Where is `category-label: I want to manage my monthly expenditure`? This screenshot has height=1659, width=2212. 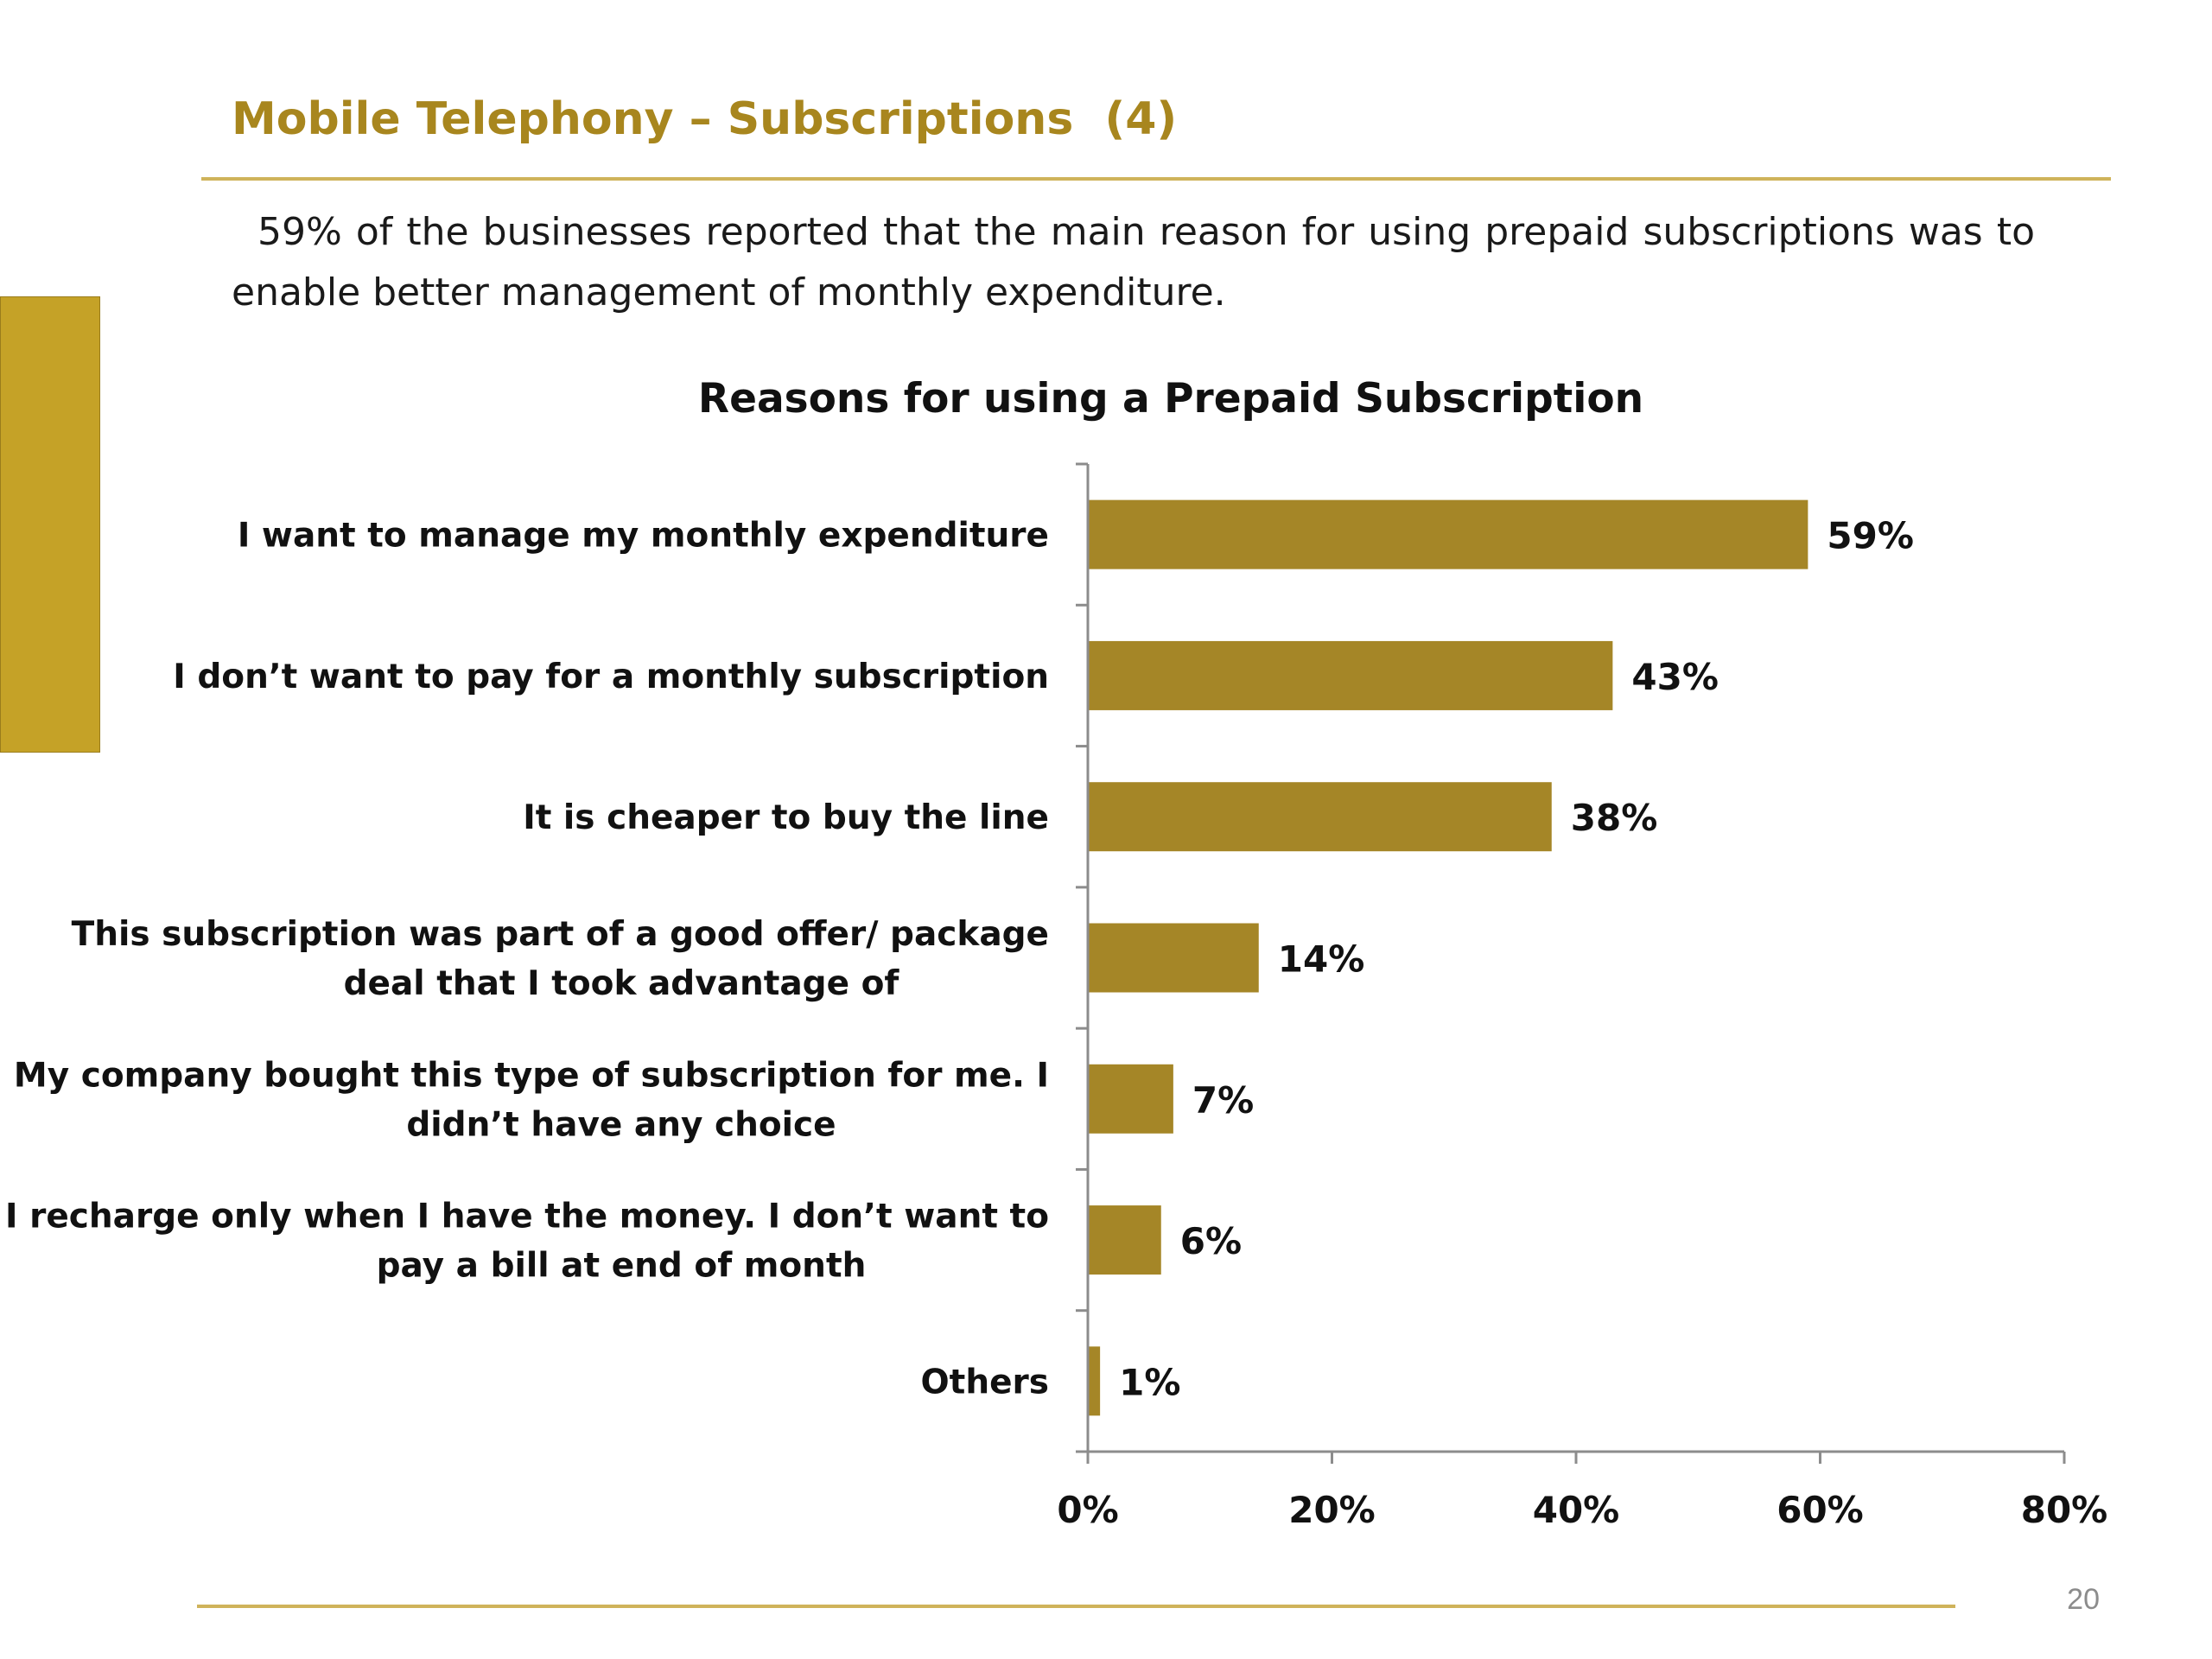
category-label: I want to manage my monthly expenditure is located at coordinates (643, 536).